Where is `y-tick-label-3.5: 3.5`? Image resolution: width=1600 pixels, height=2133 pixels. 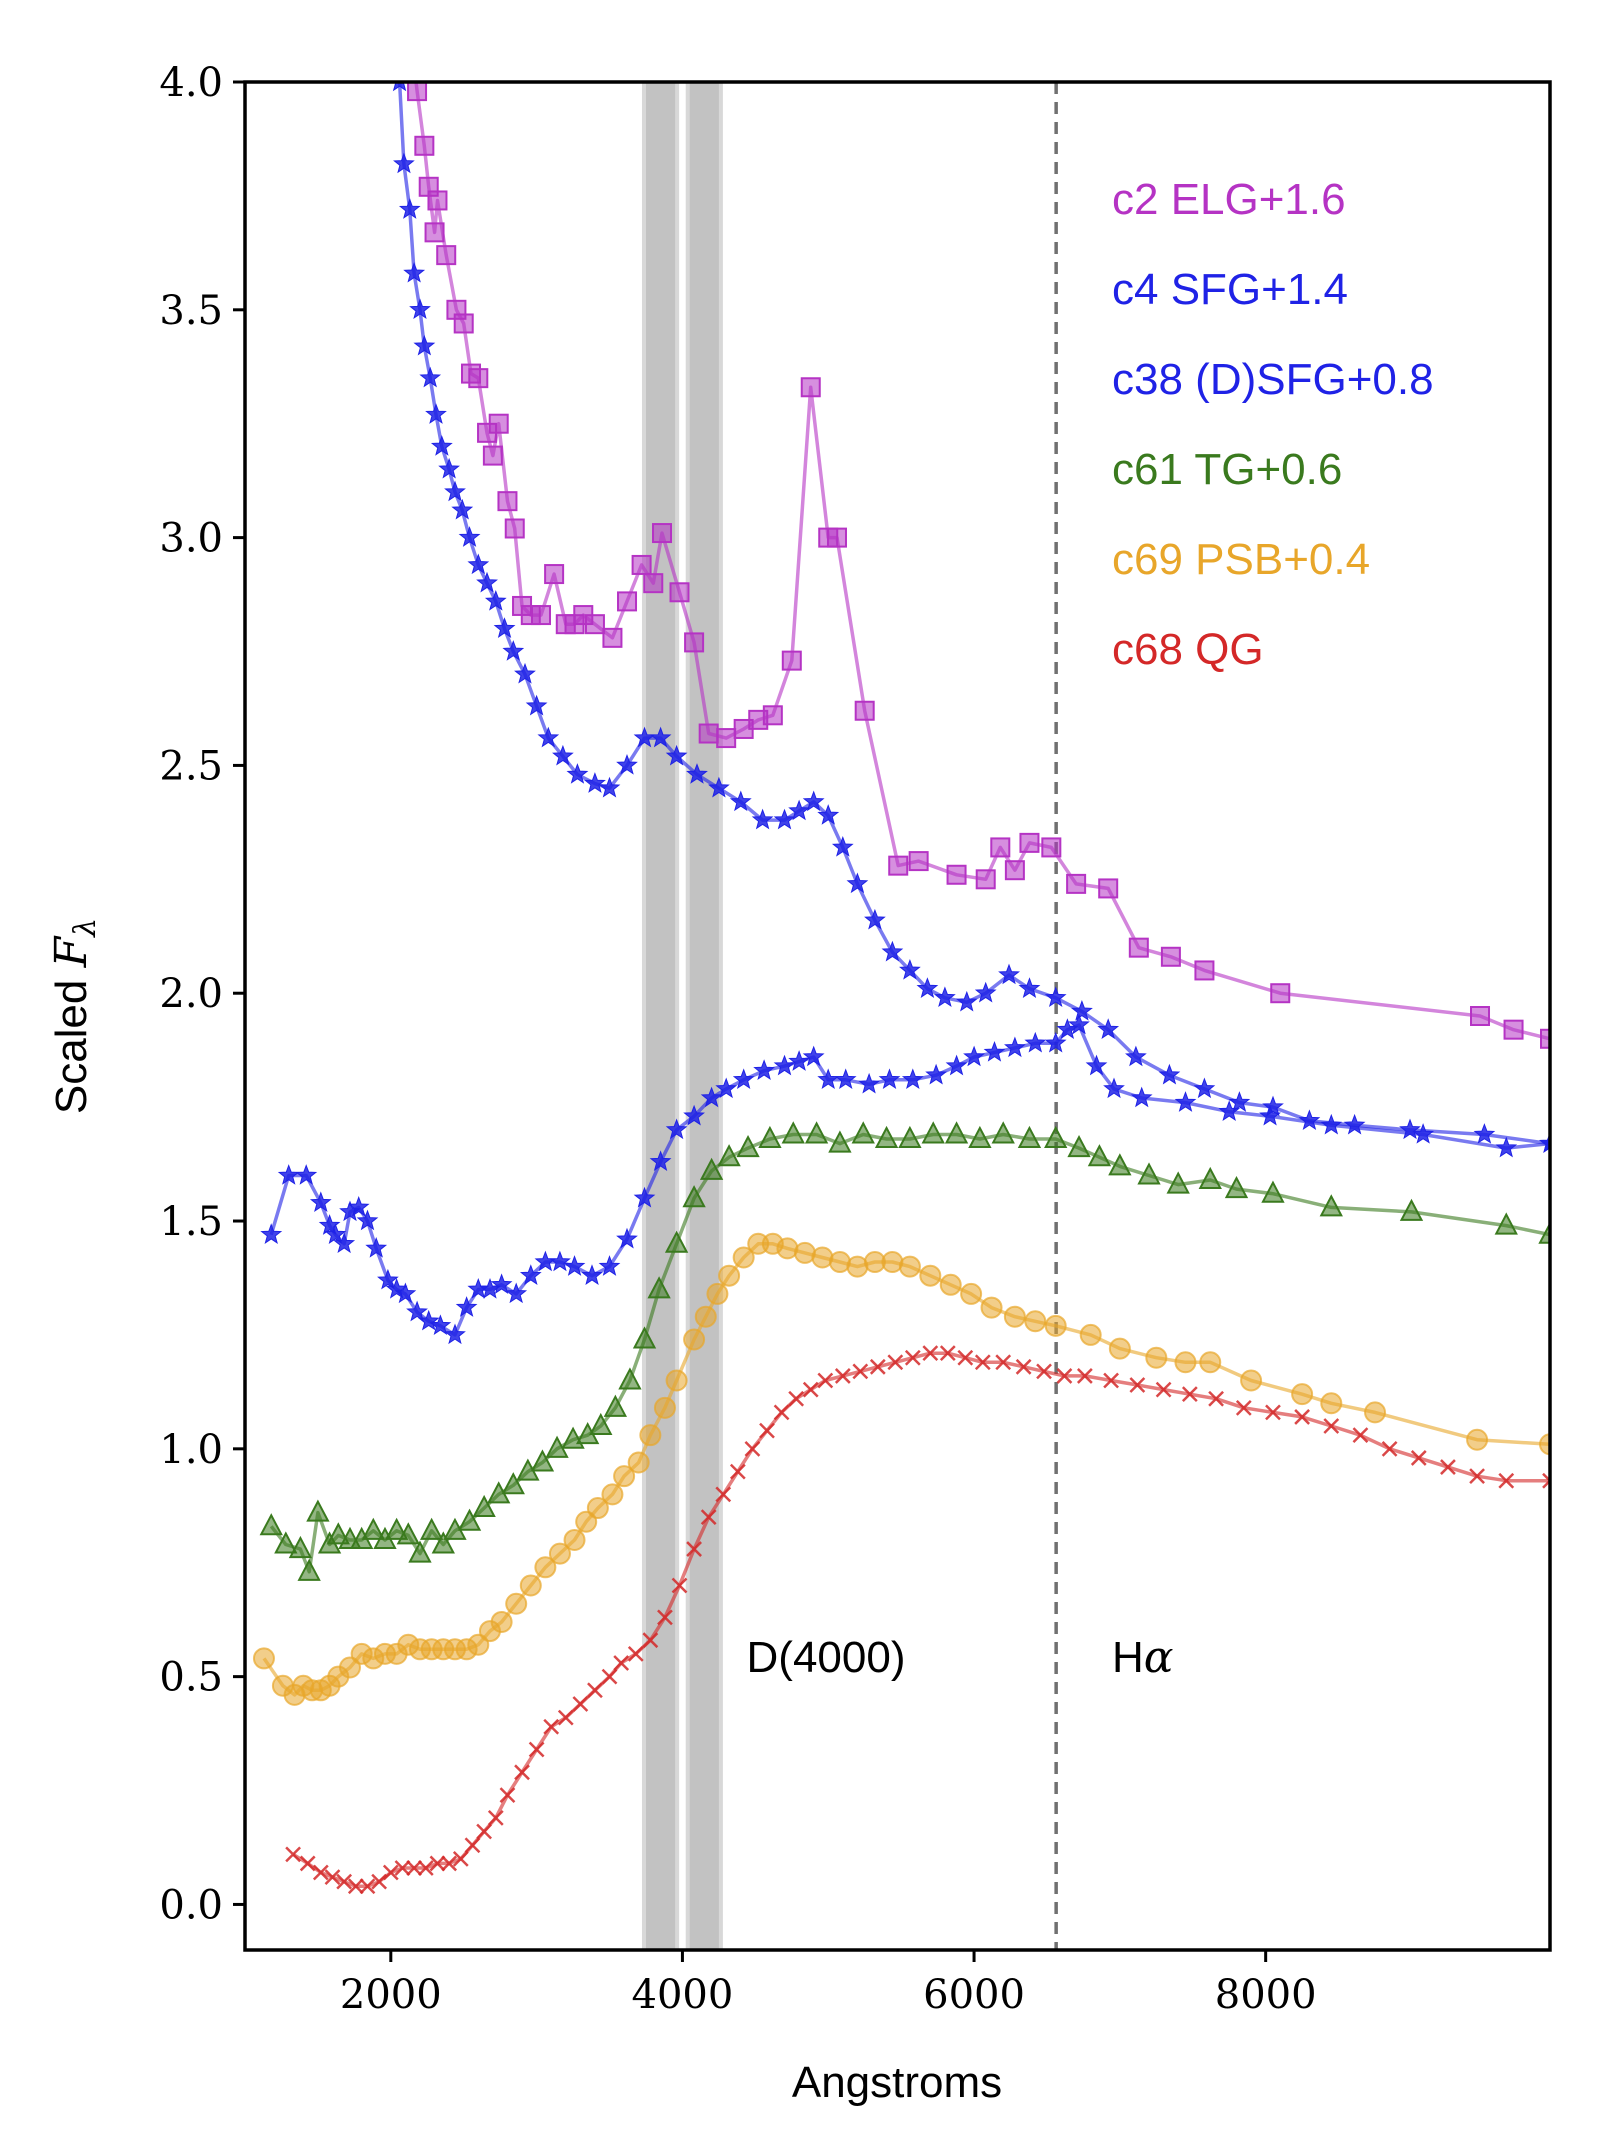
y-tick-label-3.5: 3.5 is located at coordinates (191, 311).